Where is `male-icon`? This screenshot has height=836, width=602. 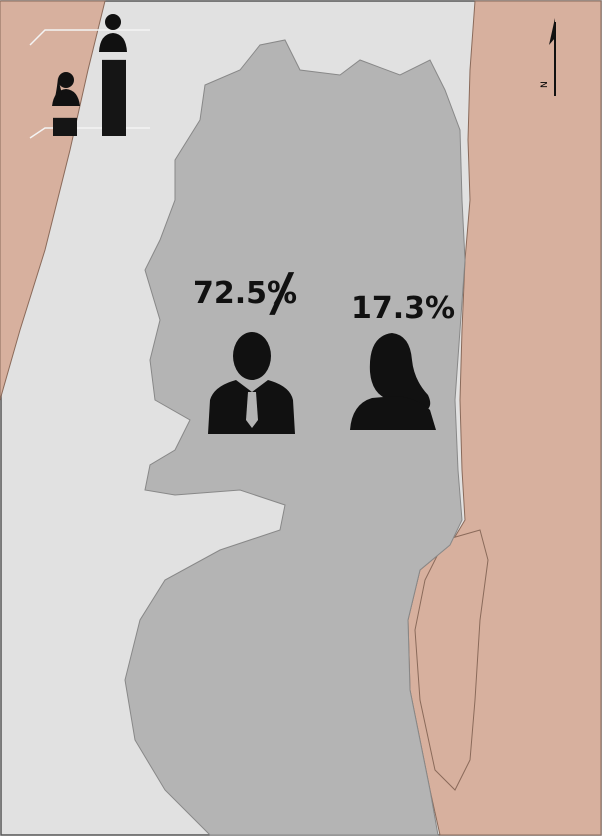
male-icon is located at coordinates (251, 383).